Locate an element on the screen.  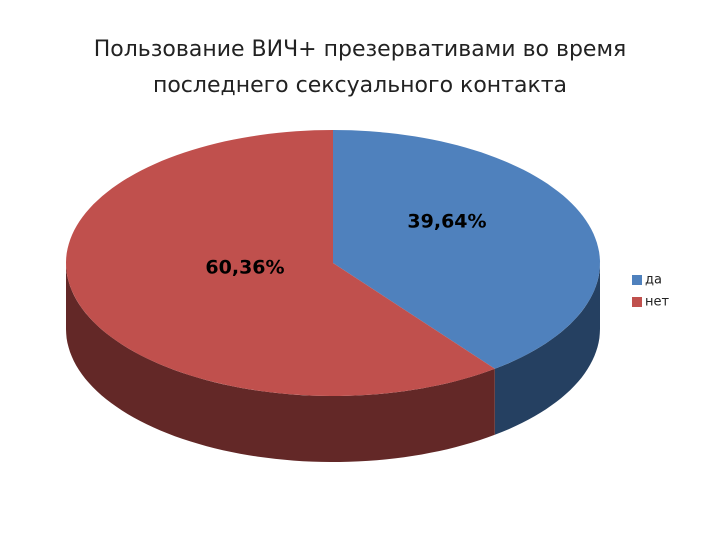
chart-title: Пользование ВИЧ+ презервативами во время is located at coordinates (360, 49).